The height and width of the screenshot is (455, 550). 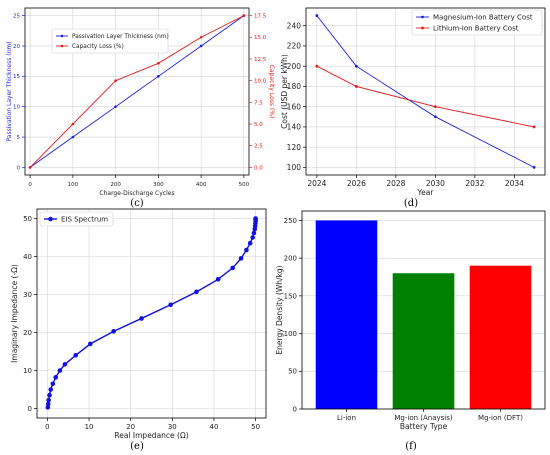 I want to click on y-tick-label-e-3: 30, so click(x=27, y=295).